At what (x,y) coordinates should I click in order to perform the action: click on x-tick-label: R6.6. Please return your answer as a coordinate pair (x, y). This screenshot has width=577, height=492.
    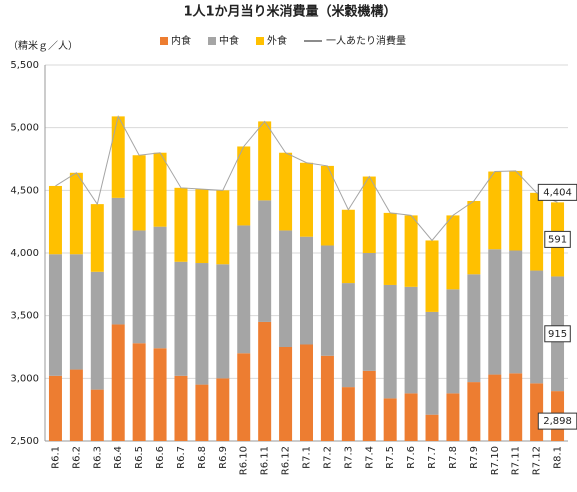
    Looking at the image, I should click on (160, 457).